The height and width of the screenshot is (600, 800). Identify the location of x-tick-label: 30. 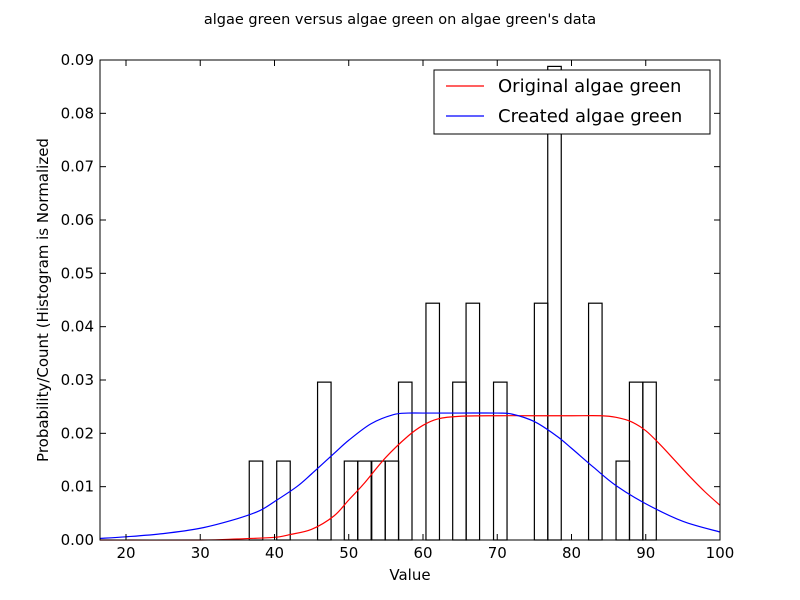
(200, 553).